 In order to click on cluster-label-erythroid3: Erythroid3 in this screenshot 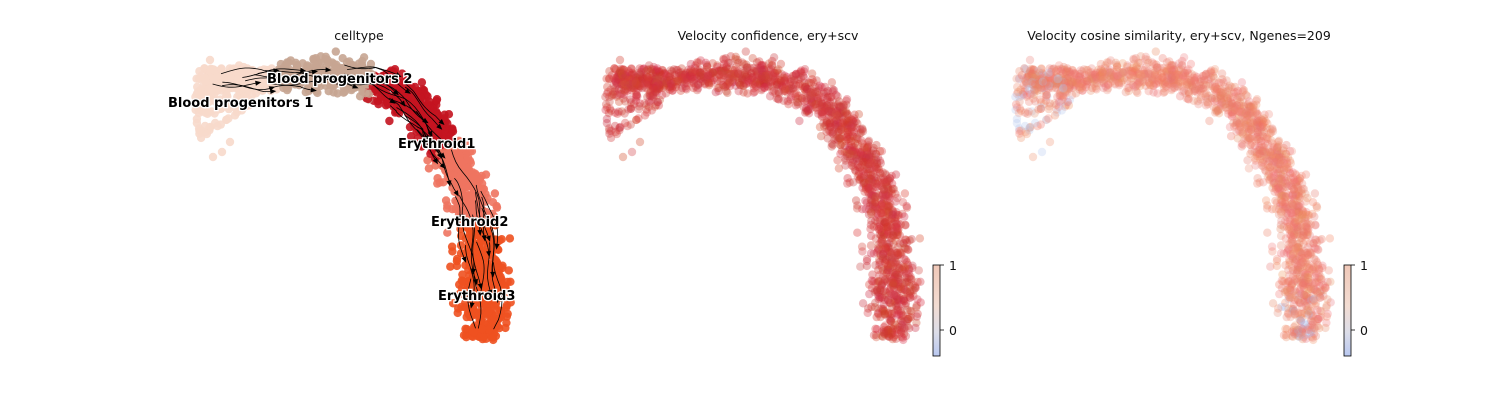, I will do `click(476, 296)`.